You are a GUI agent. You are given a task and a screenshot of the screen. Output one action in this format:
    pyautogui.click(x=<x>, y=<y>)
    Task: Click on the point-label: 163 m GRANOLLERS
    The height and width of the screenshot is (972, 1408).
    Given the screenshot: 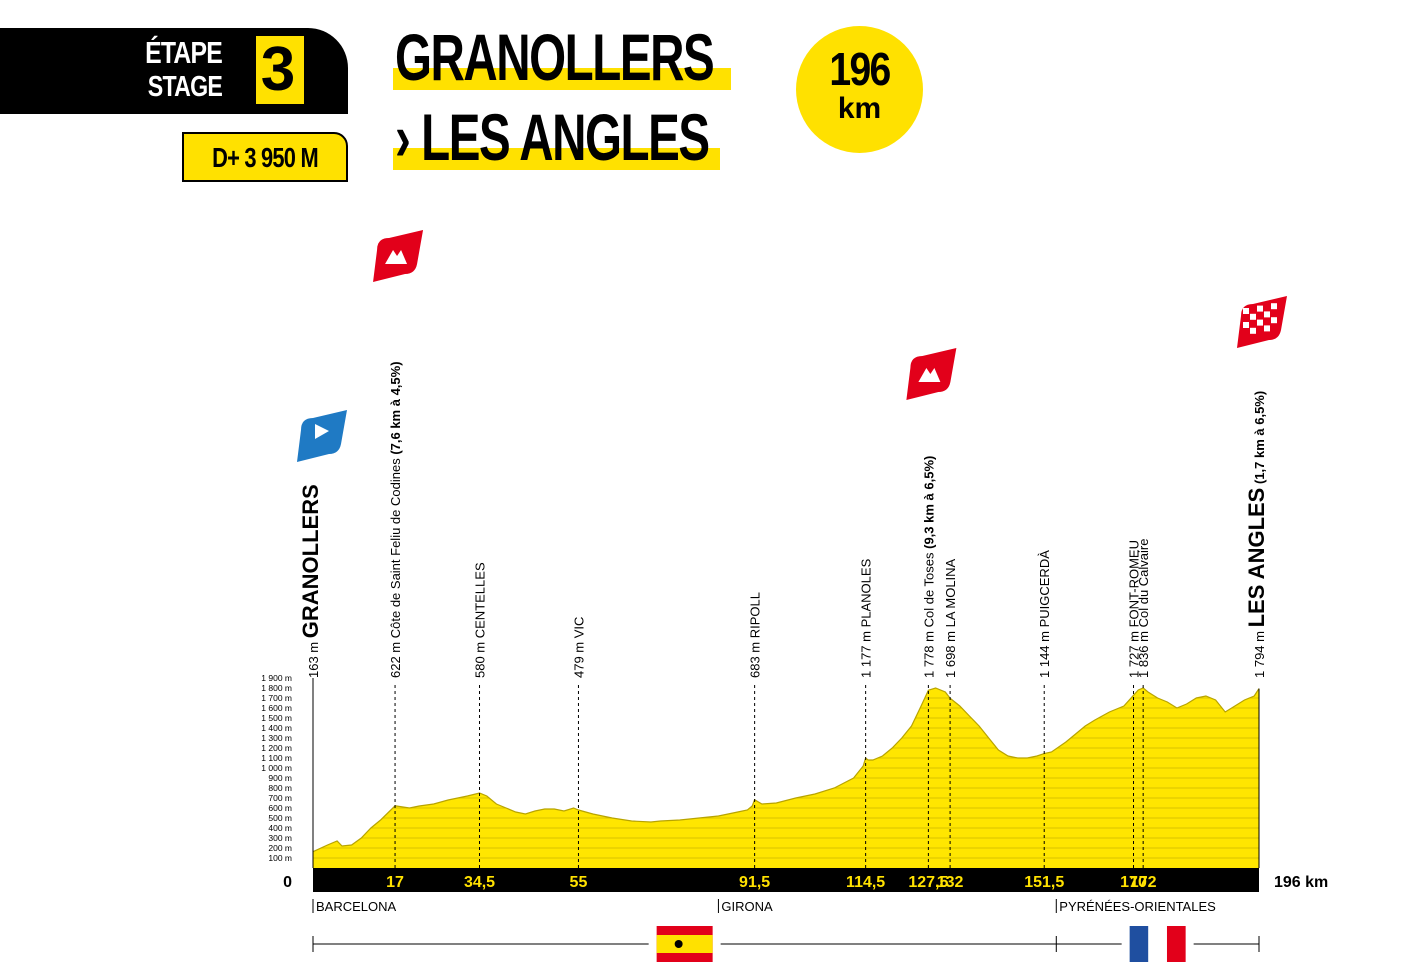 What is the action you would take?
    pyautogui.click(x=310, y=581)
    